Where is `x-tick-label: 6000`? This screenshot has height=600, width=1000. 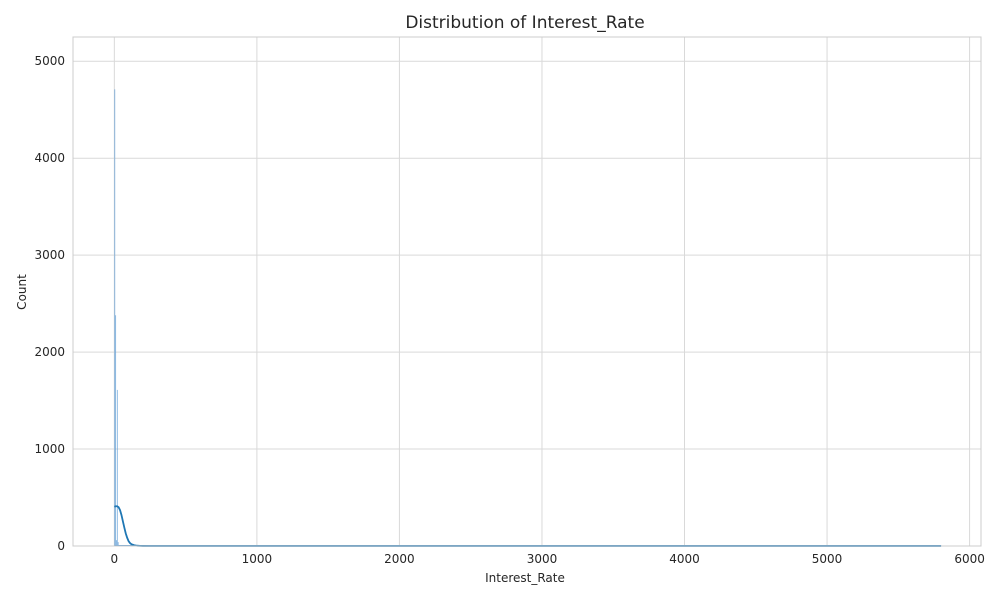
x-tick-label: 6000 is located at coordinates (969, 559).